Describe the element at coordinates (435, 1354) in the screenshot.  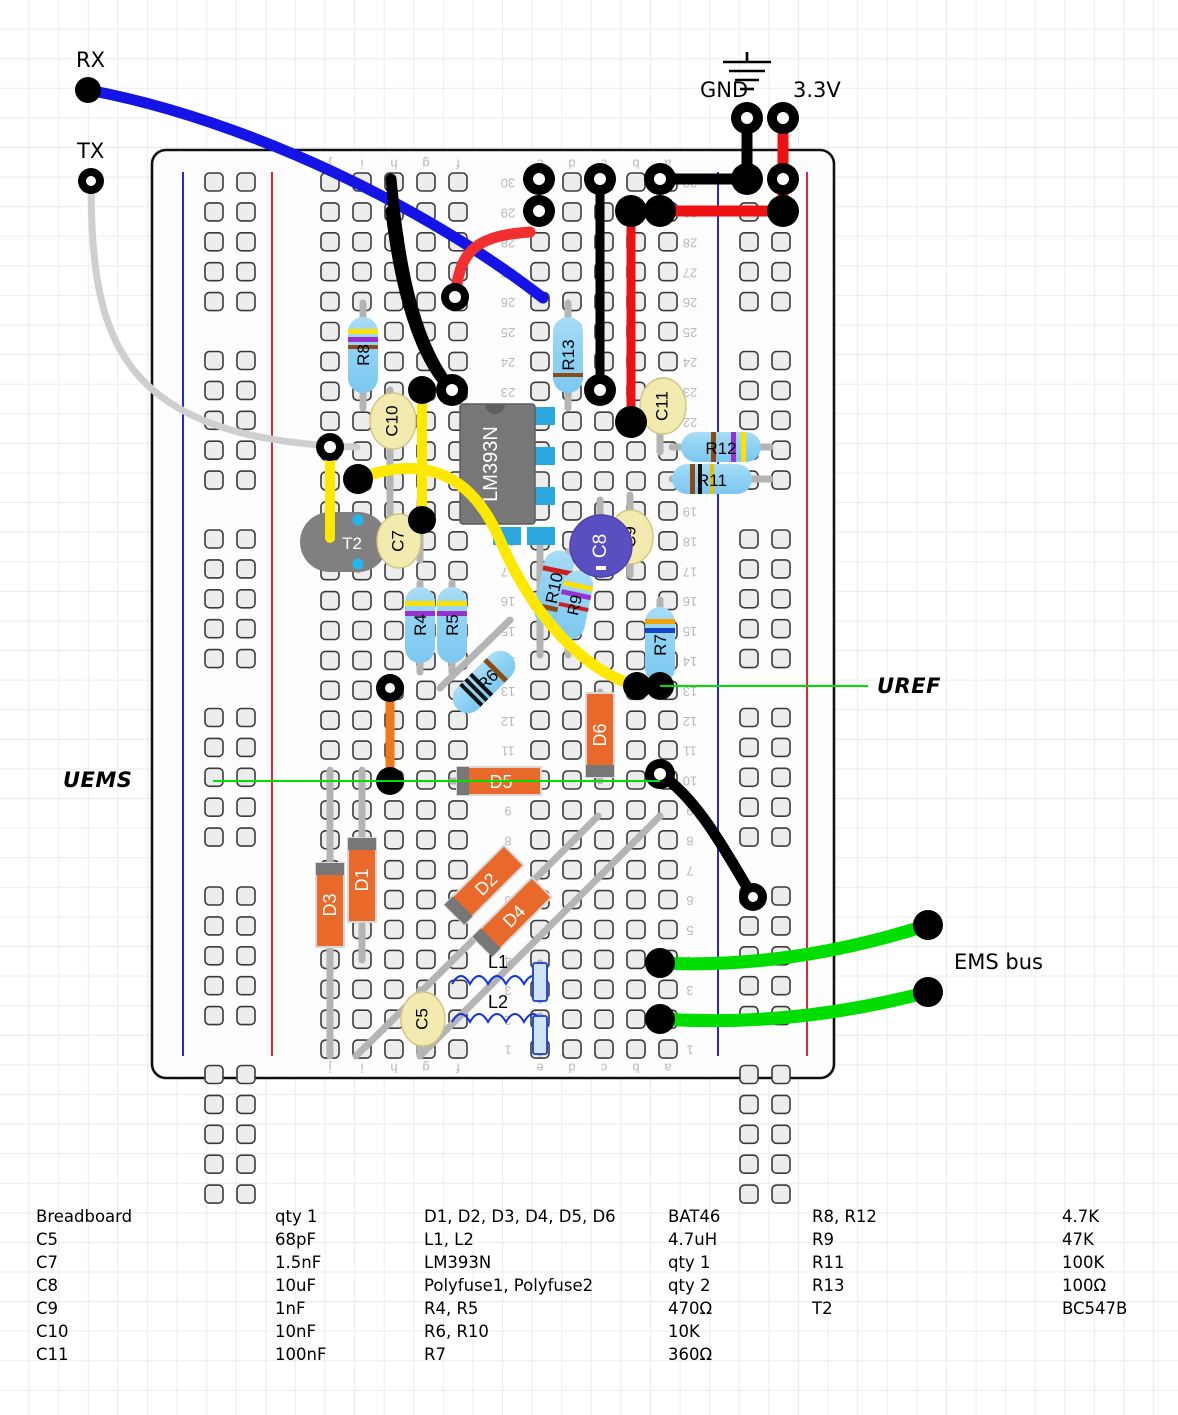
I see `parts-list-cell: R7` at that location.